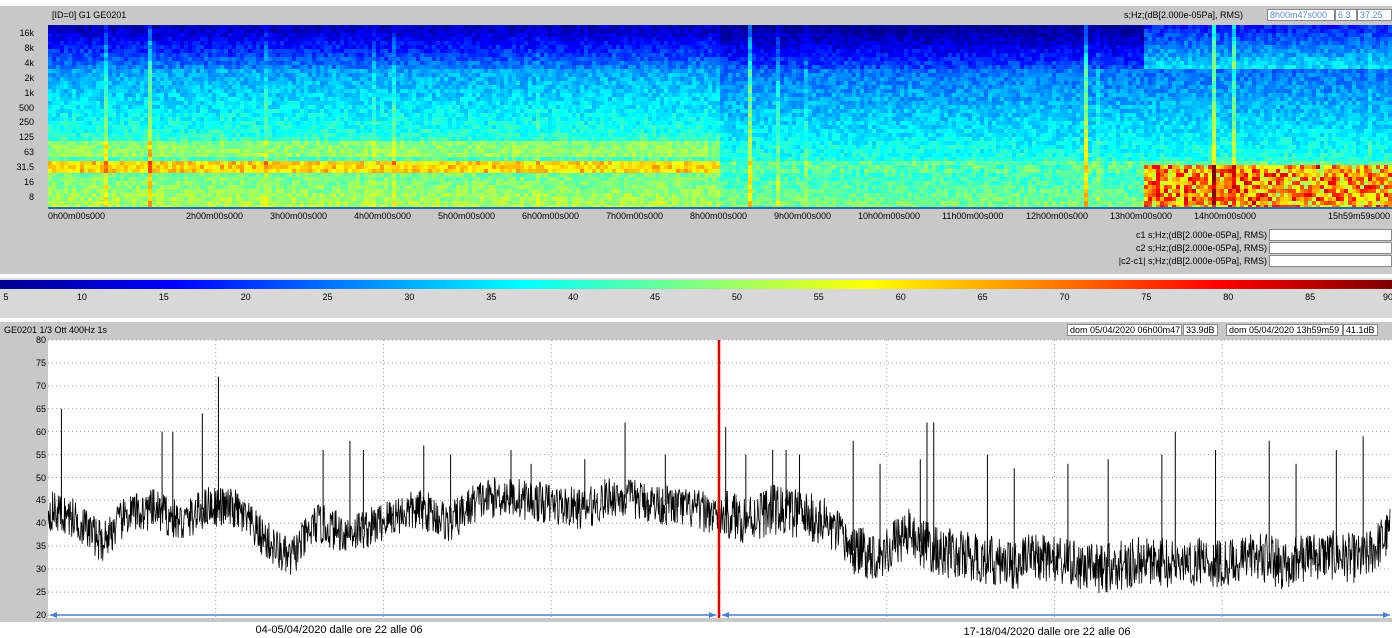  I want to click on cursor-value1-box: 6.3, so click(1346, 15).